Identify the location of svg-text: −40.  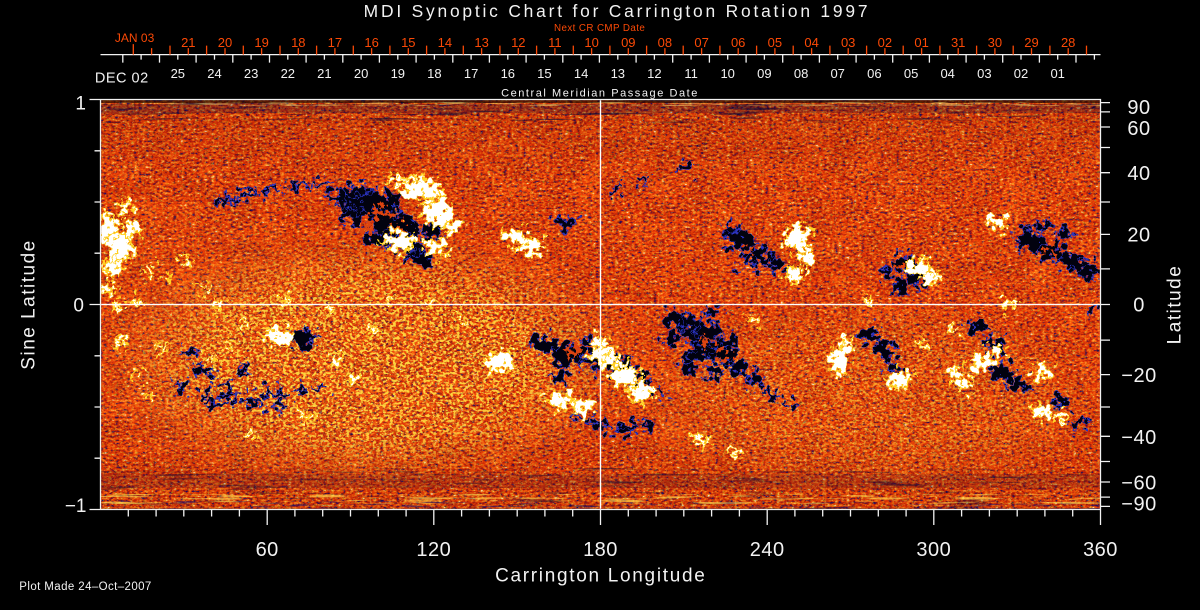
(1138, 438).